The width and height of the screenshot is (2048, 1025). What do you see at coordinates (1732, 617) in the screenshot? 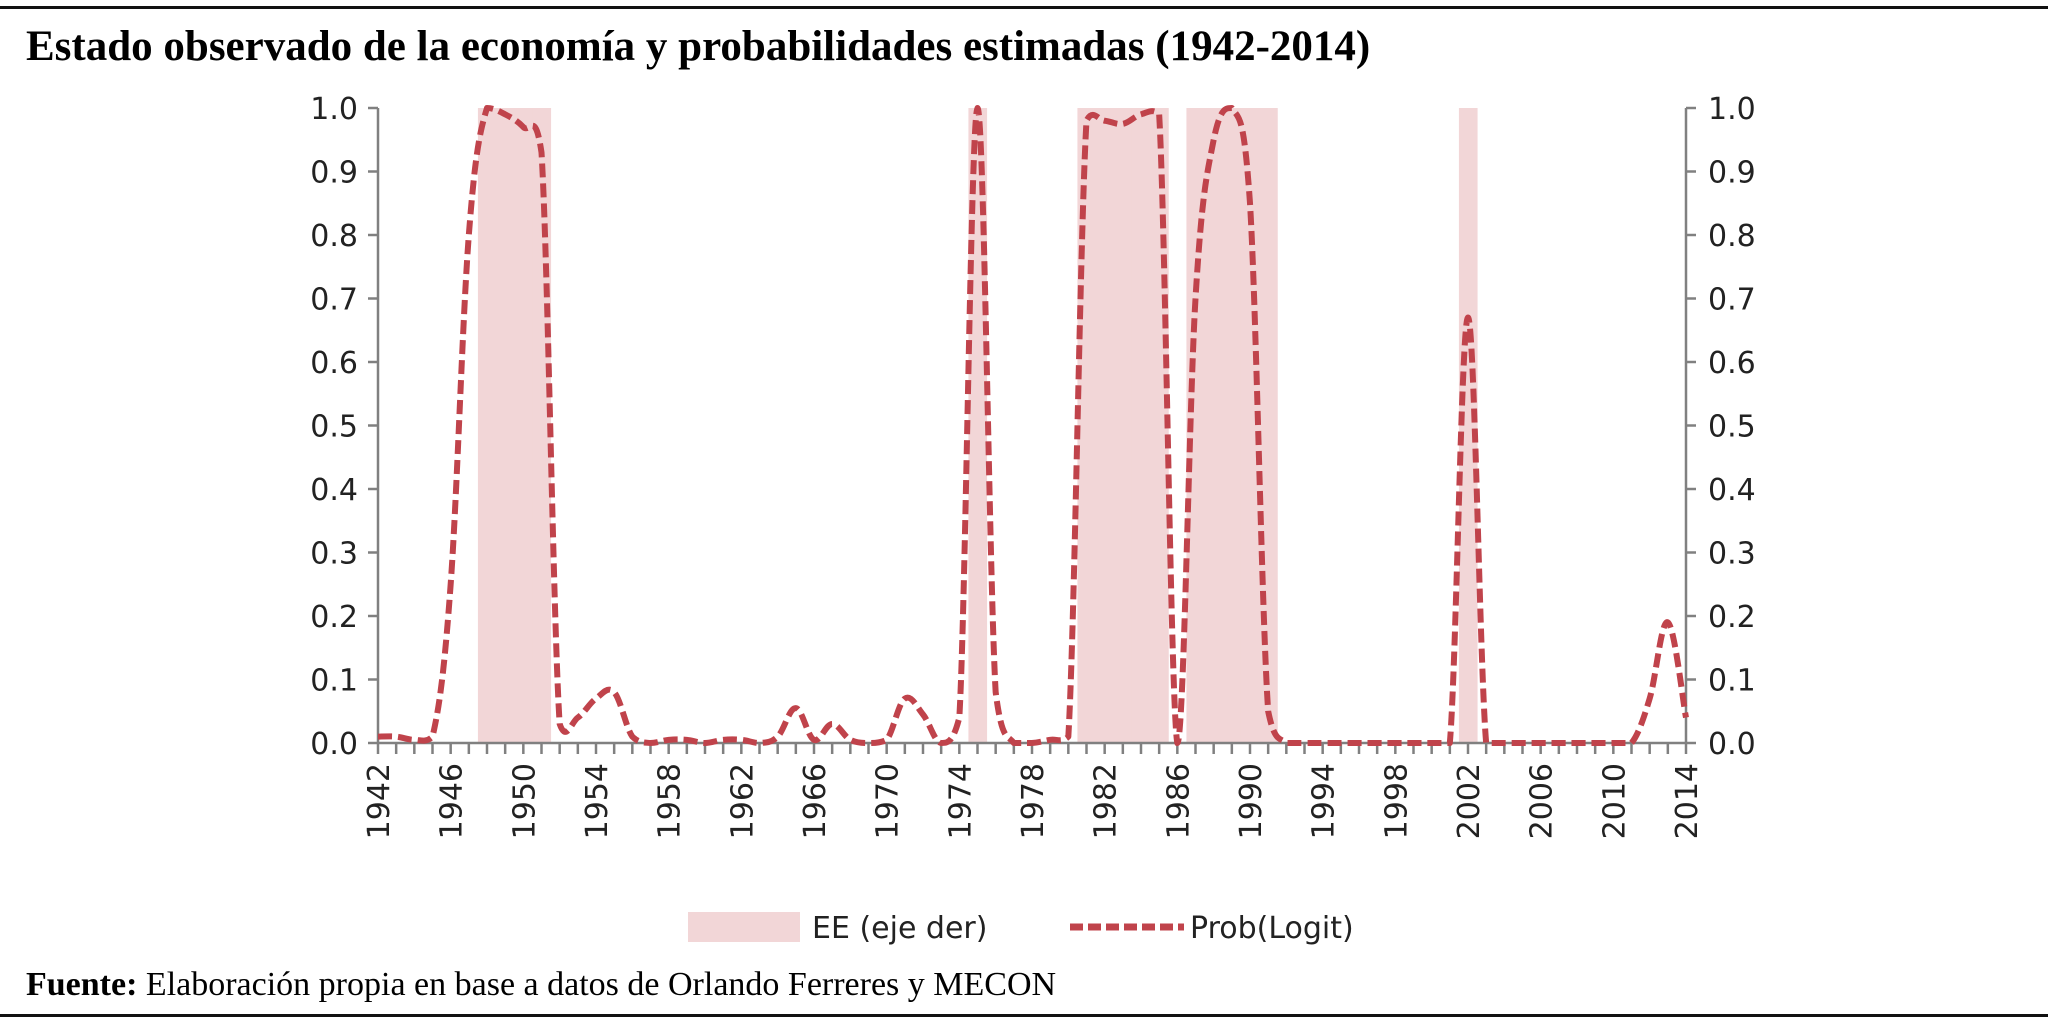
I see `y-tick-label-right: 0.2` at bounding box center [1732, 617].